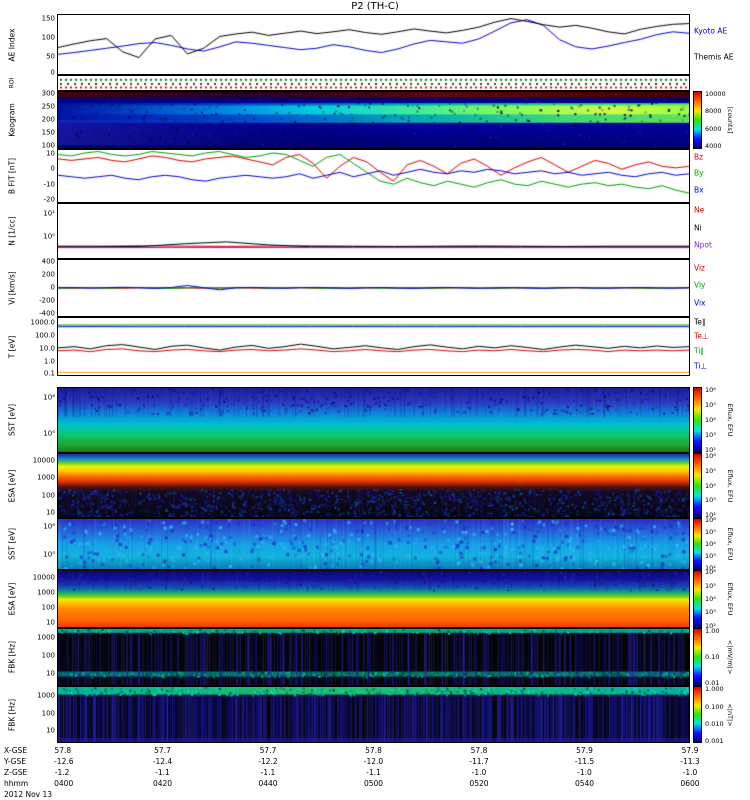  I want to click on fbk-e-canvas, so click(373, 657).